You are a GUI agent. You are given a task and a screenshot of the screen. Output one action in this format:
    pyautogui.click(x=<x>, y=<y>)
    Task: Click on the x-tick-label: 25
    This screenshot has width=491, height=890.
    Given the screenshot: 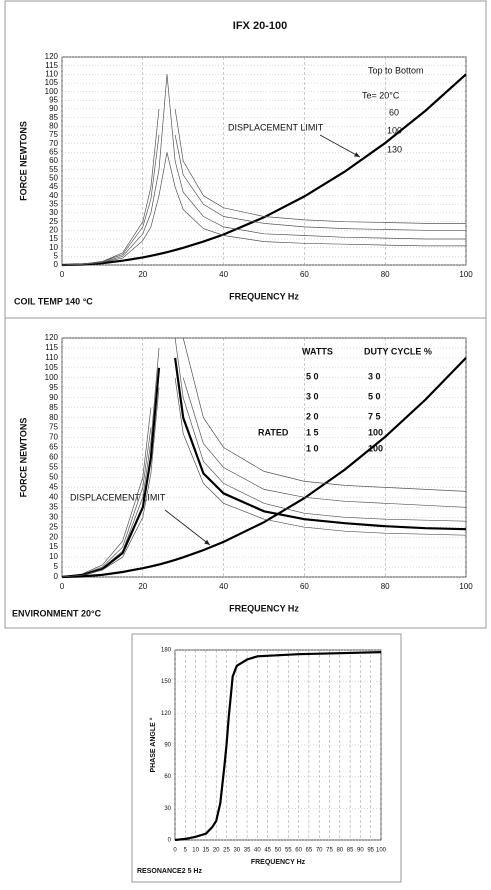 What is the action you would take?
    pyautogui.click(x=226, y=851)
    